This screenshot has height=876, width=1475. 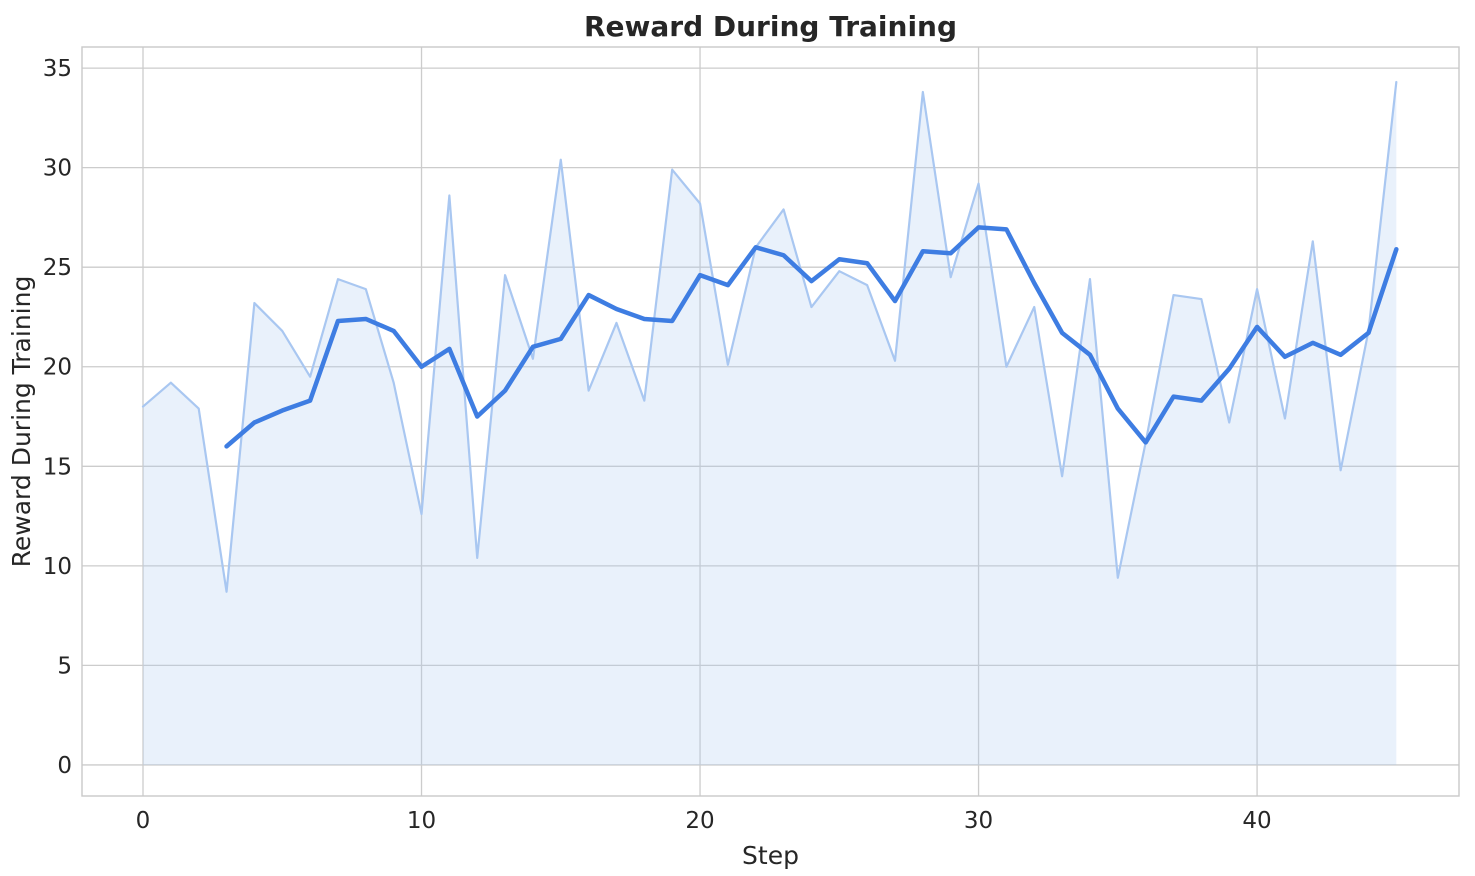 What do you see at coordinates (57, 268) in the screenshot?
I see `y-tick-label: 25` at bounding box center [57, 268].